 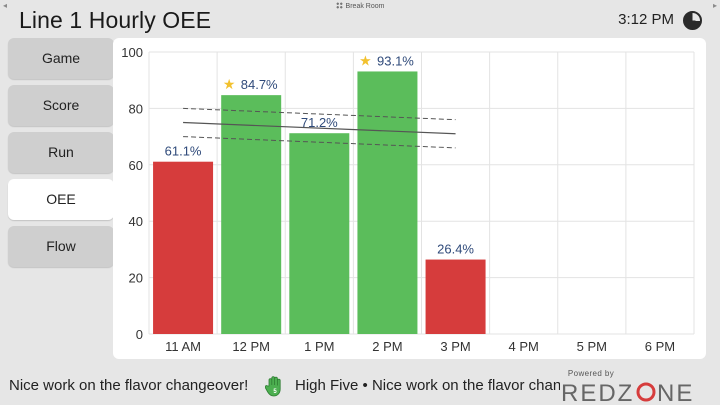 What do you see at coordinates (61, 152) in the screenshot?
I see `nav-item-run: Run` at bounding box center [61, 152].